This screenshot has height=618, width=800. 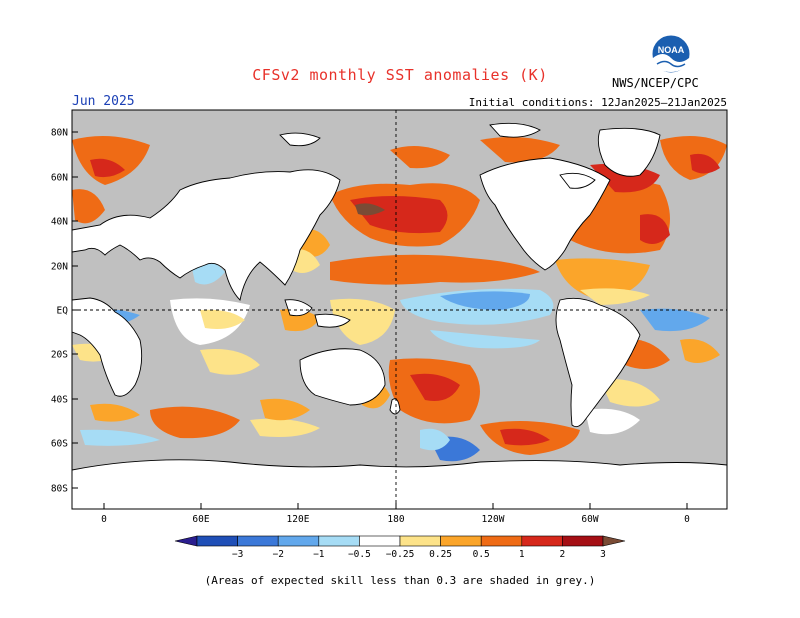 What do you see at coordinates (319, 554) in the screenshot?
I see `colorbar-label: −1` at bounding box center [319, 554].